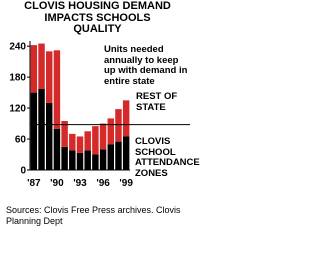 The image size is (320, 258). What do you see at coordinates (103, 183) in the screenshot?
I see `x-tick-label: '96` at bounding box center [103, 183].